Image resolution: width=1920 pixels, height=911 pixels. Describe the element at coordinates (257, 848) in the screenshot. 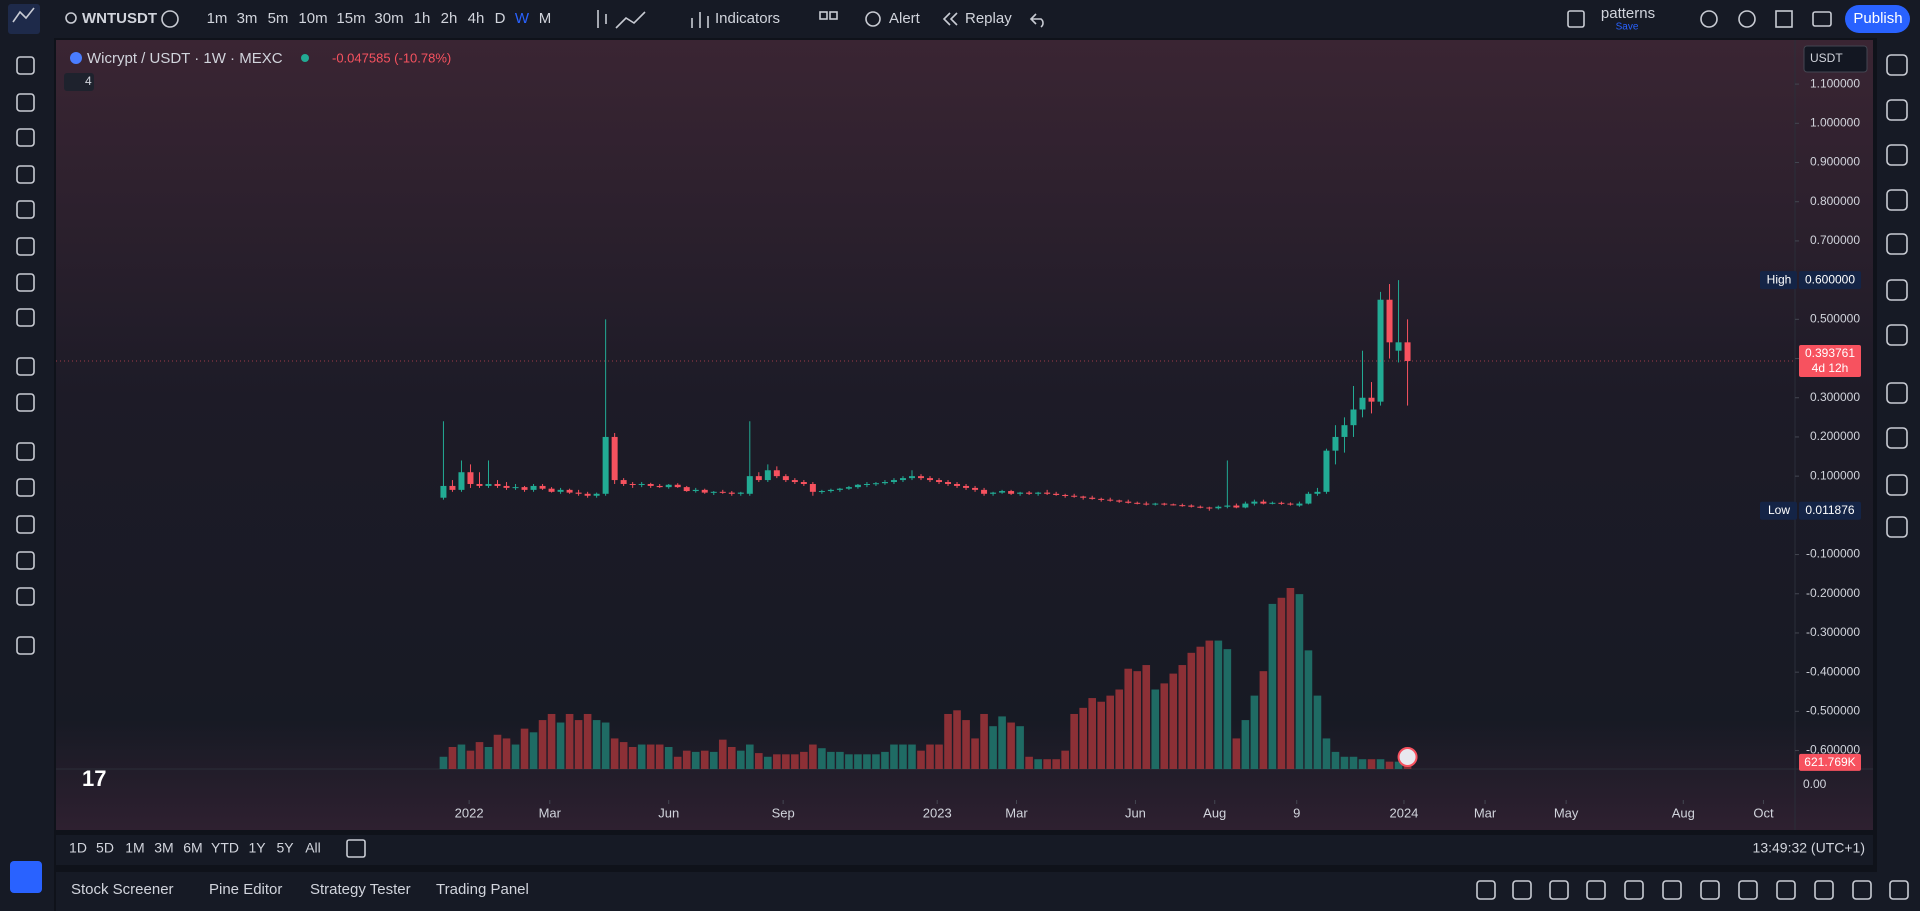

I see `range-button: 1Y` at that location.